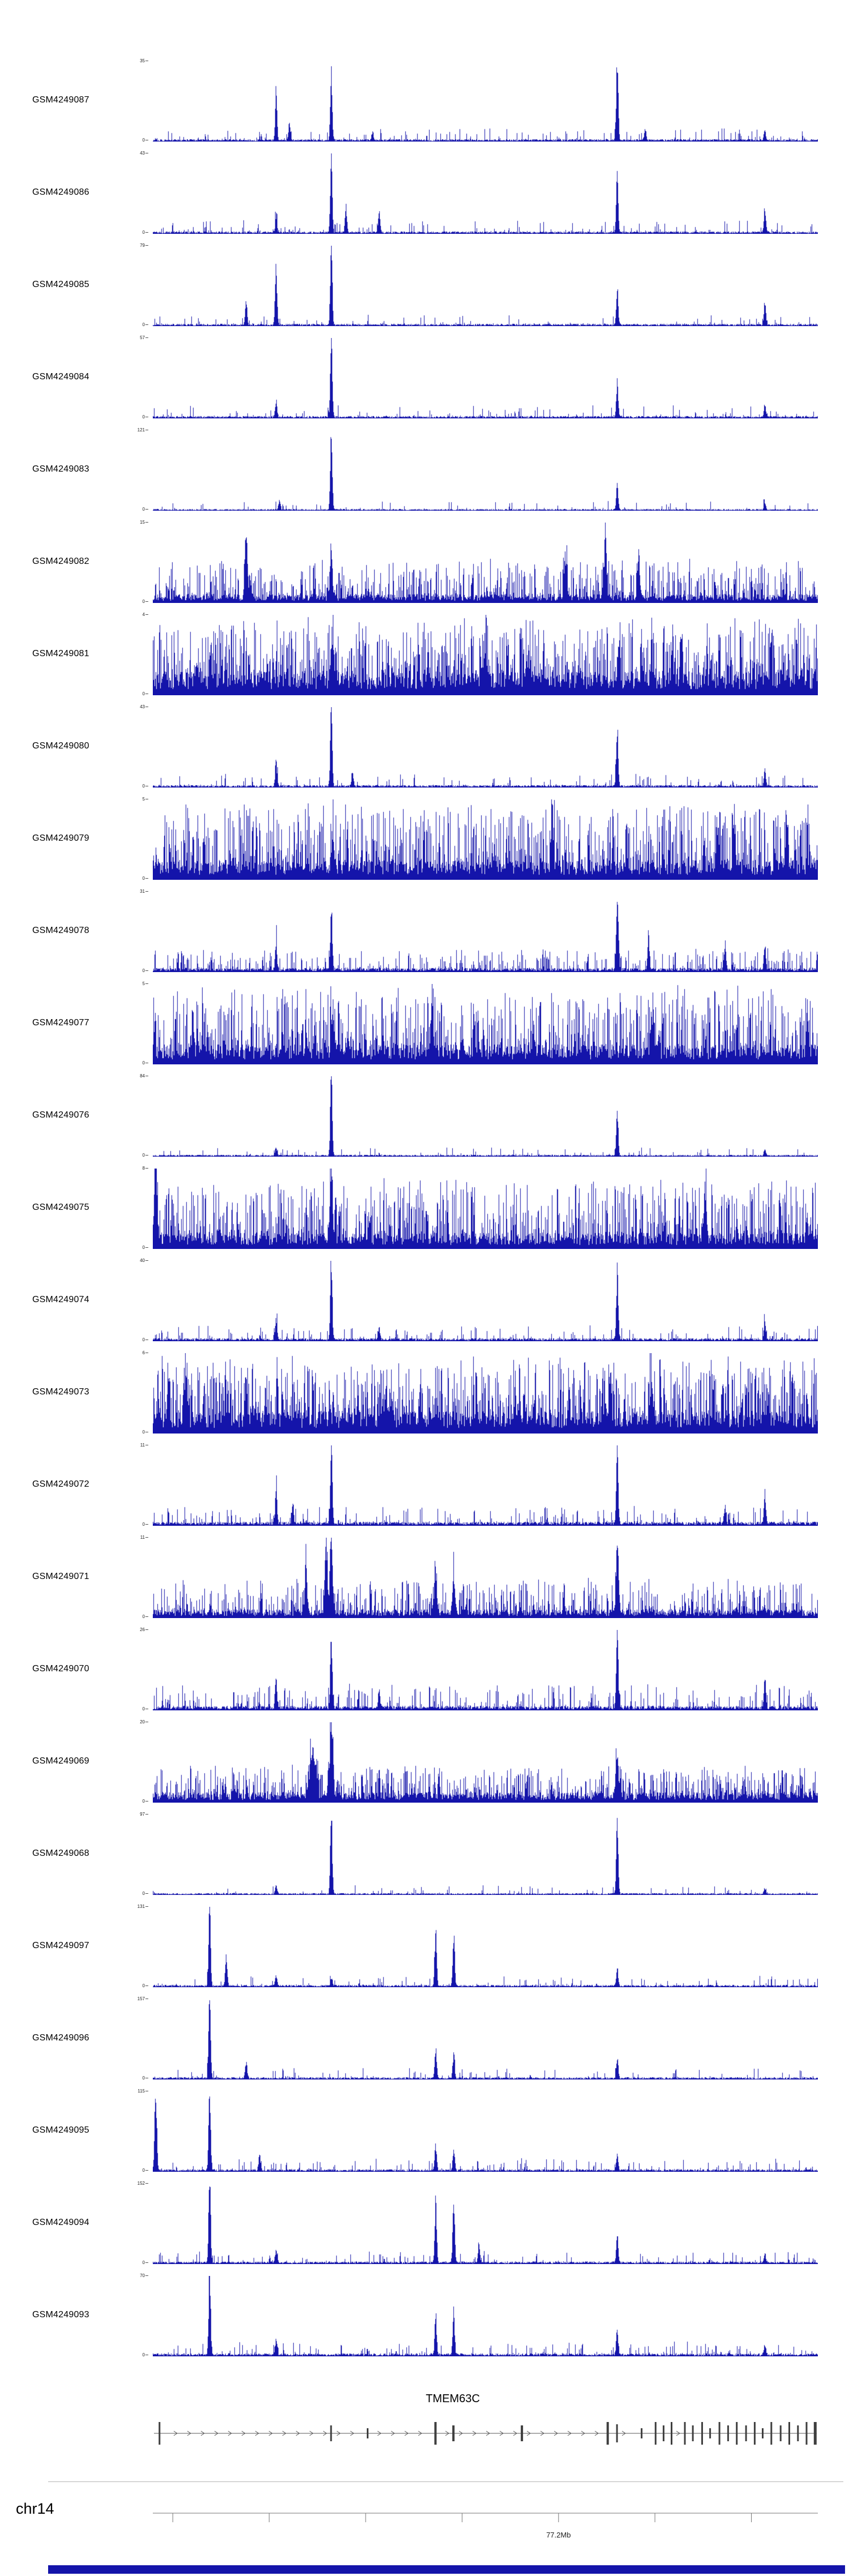  Describe the element at coordinates (424, 560) in the screenshot. I see `track-row-GSM4249082: GSM4249082 15 0` at that location.